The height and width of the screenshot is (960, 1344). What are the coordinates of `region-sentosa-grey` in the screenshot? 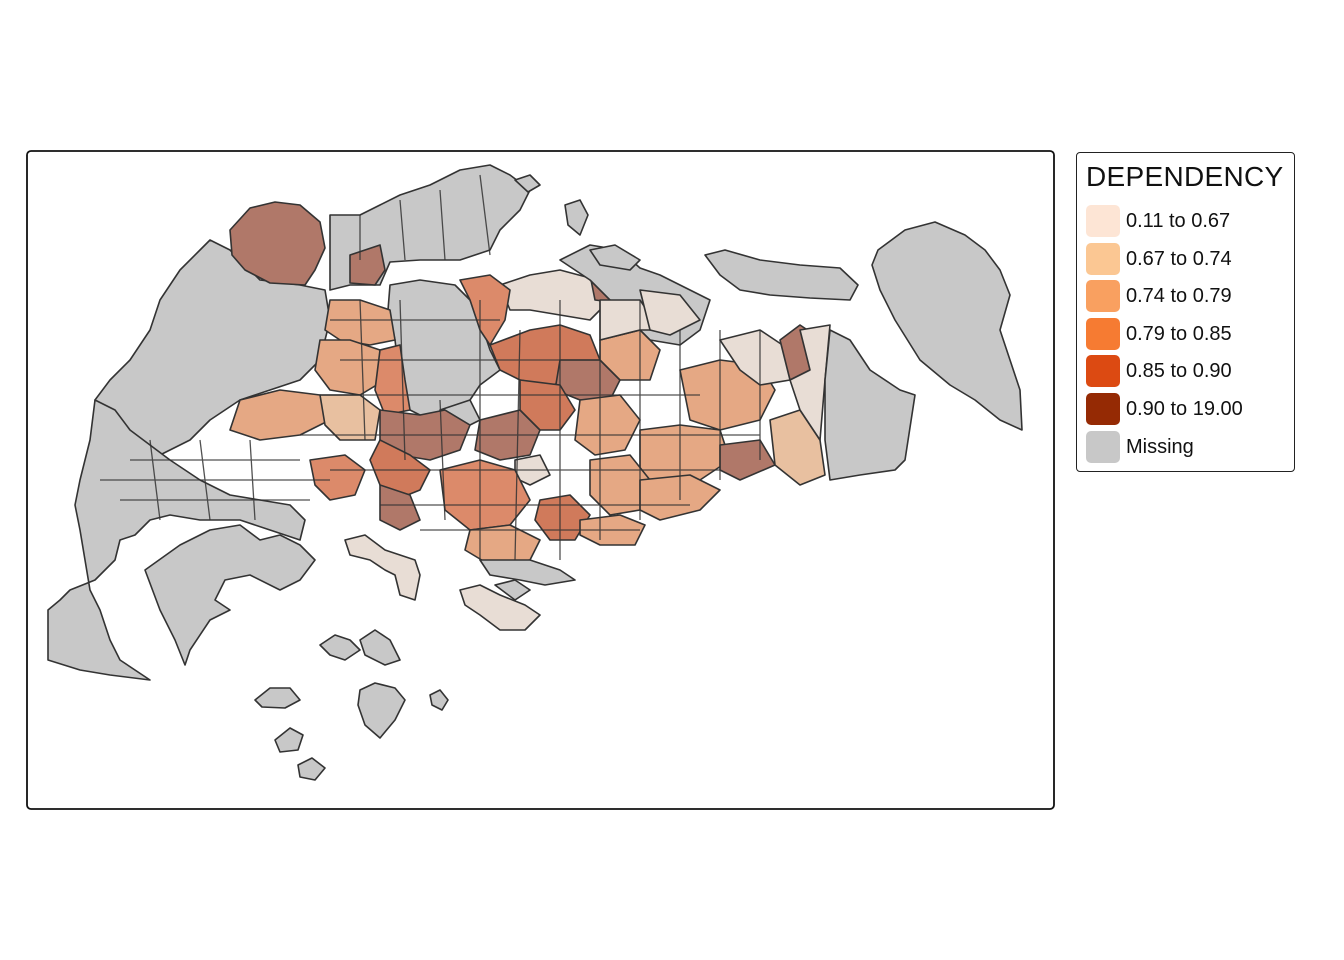 It's located at (512, 590).